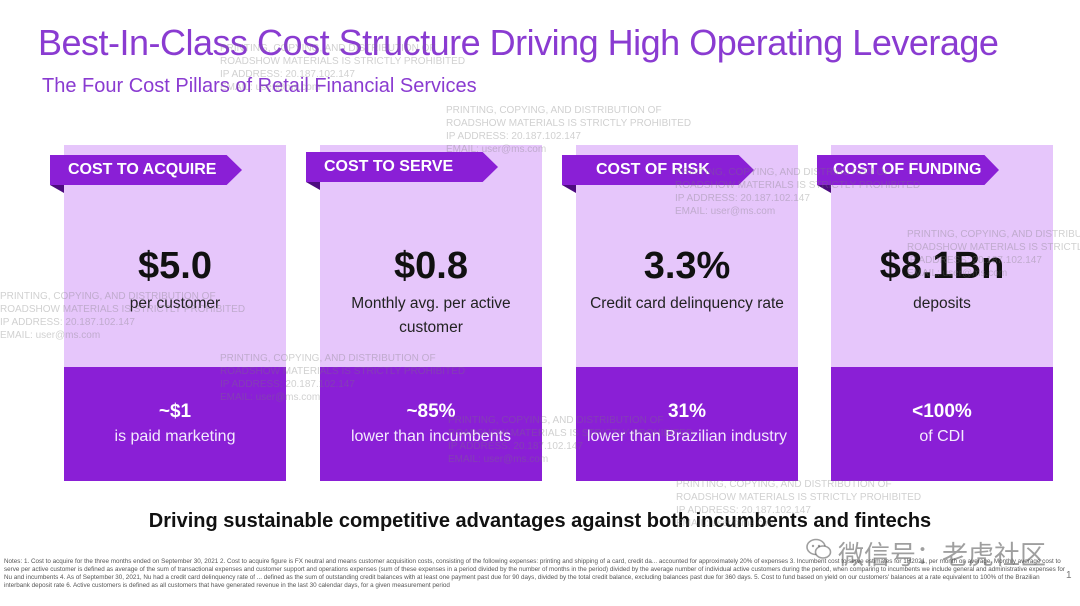 This screenshot has width=1080, height=606. What do you see at coordinates (402, 167) in the screenshot?
I see `pillar-tag: COST TO SERVE` at bounding box center [402, 167].